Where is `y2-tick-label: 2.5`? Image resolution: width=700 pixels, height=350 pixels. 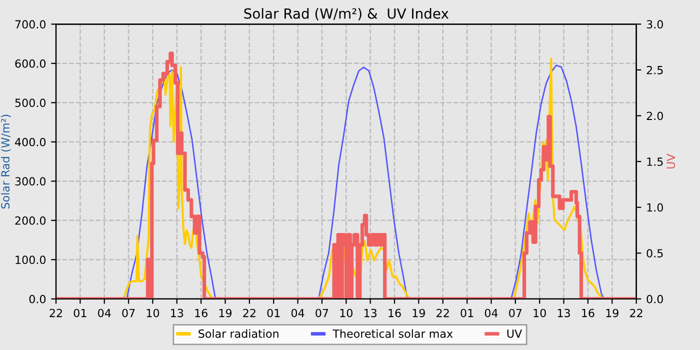
y2-tick-label: 2.5 is located at coordinates (654, 70).